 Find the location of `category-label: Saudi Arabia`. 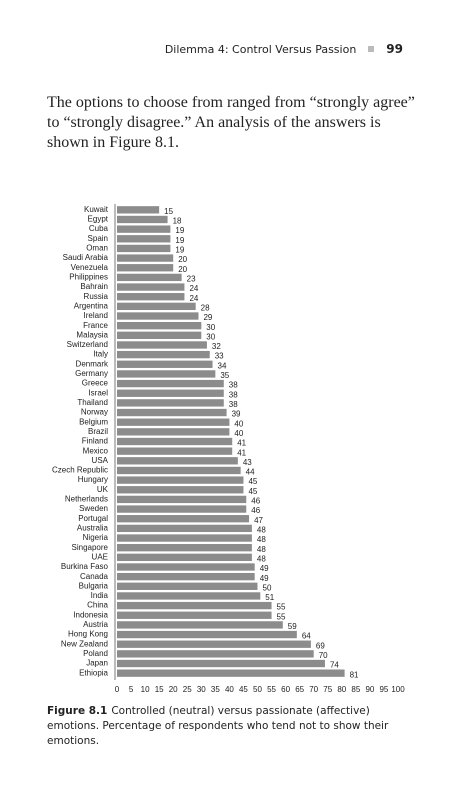

category-label: Saudi Arabia is located at coordinates (86, 257).